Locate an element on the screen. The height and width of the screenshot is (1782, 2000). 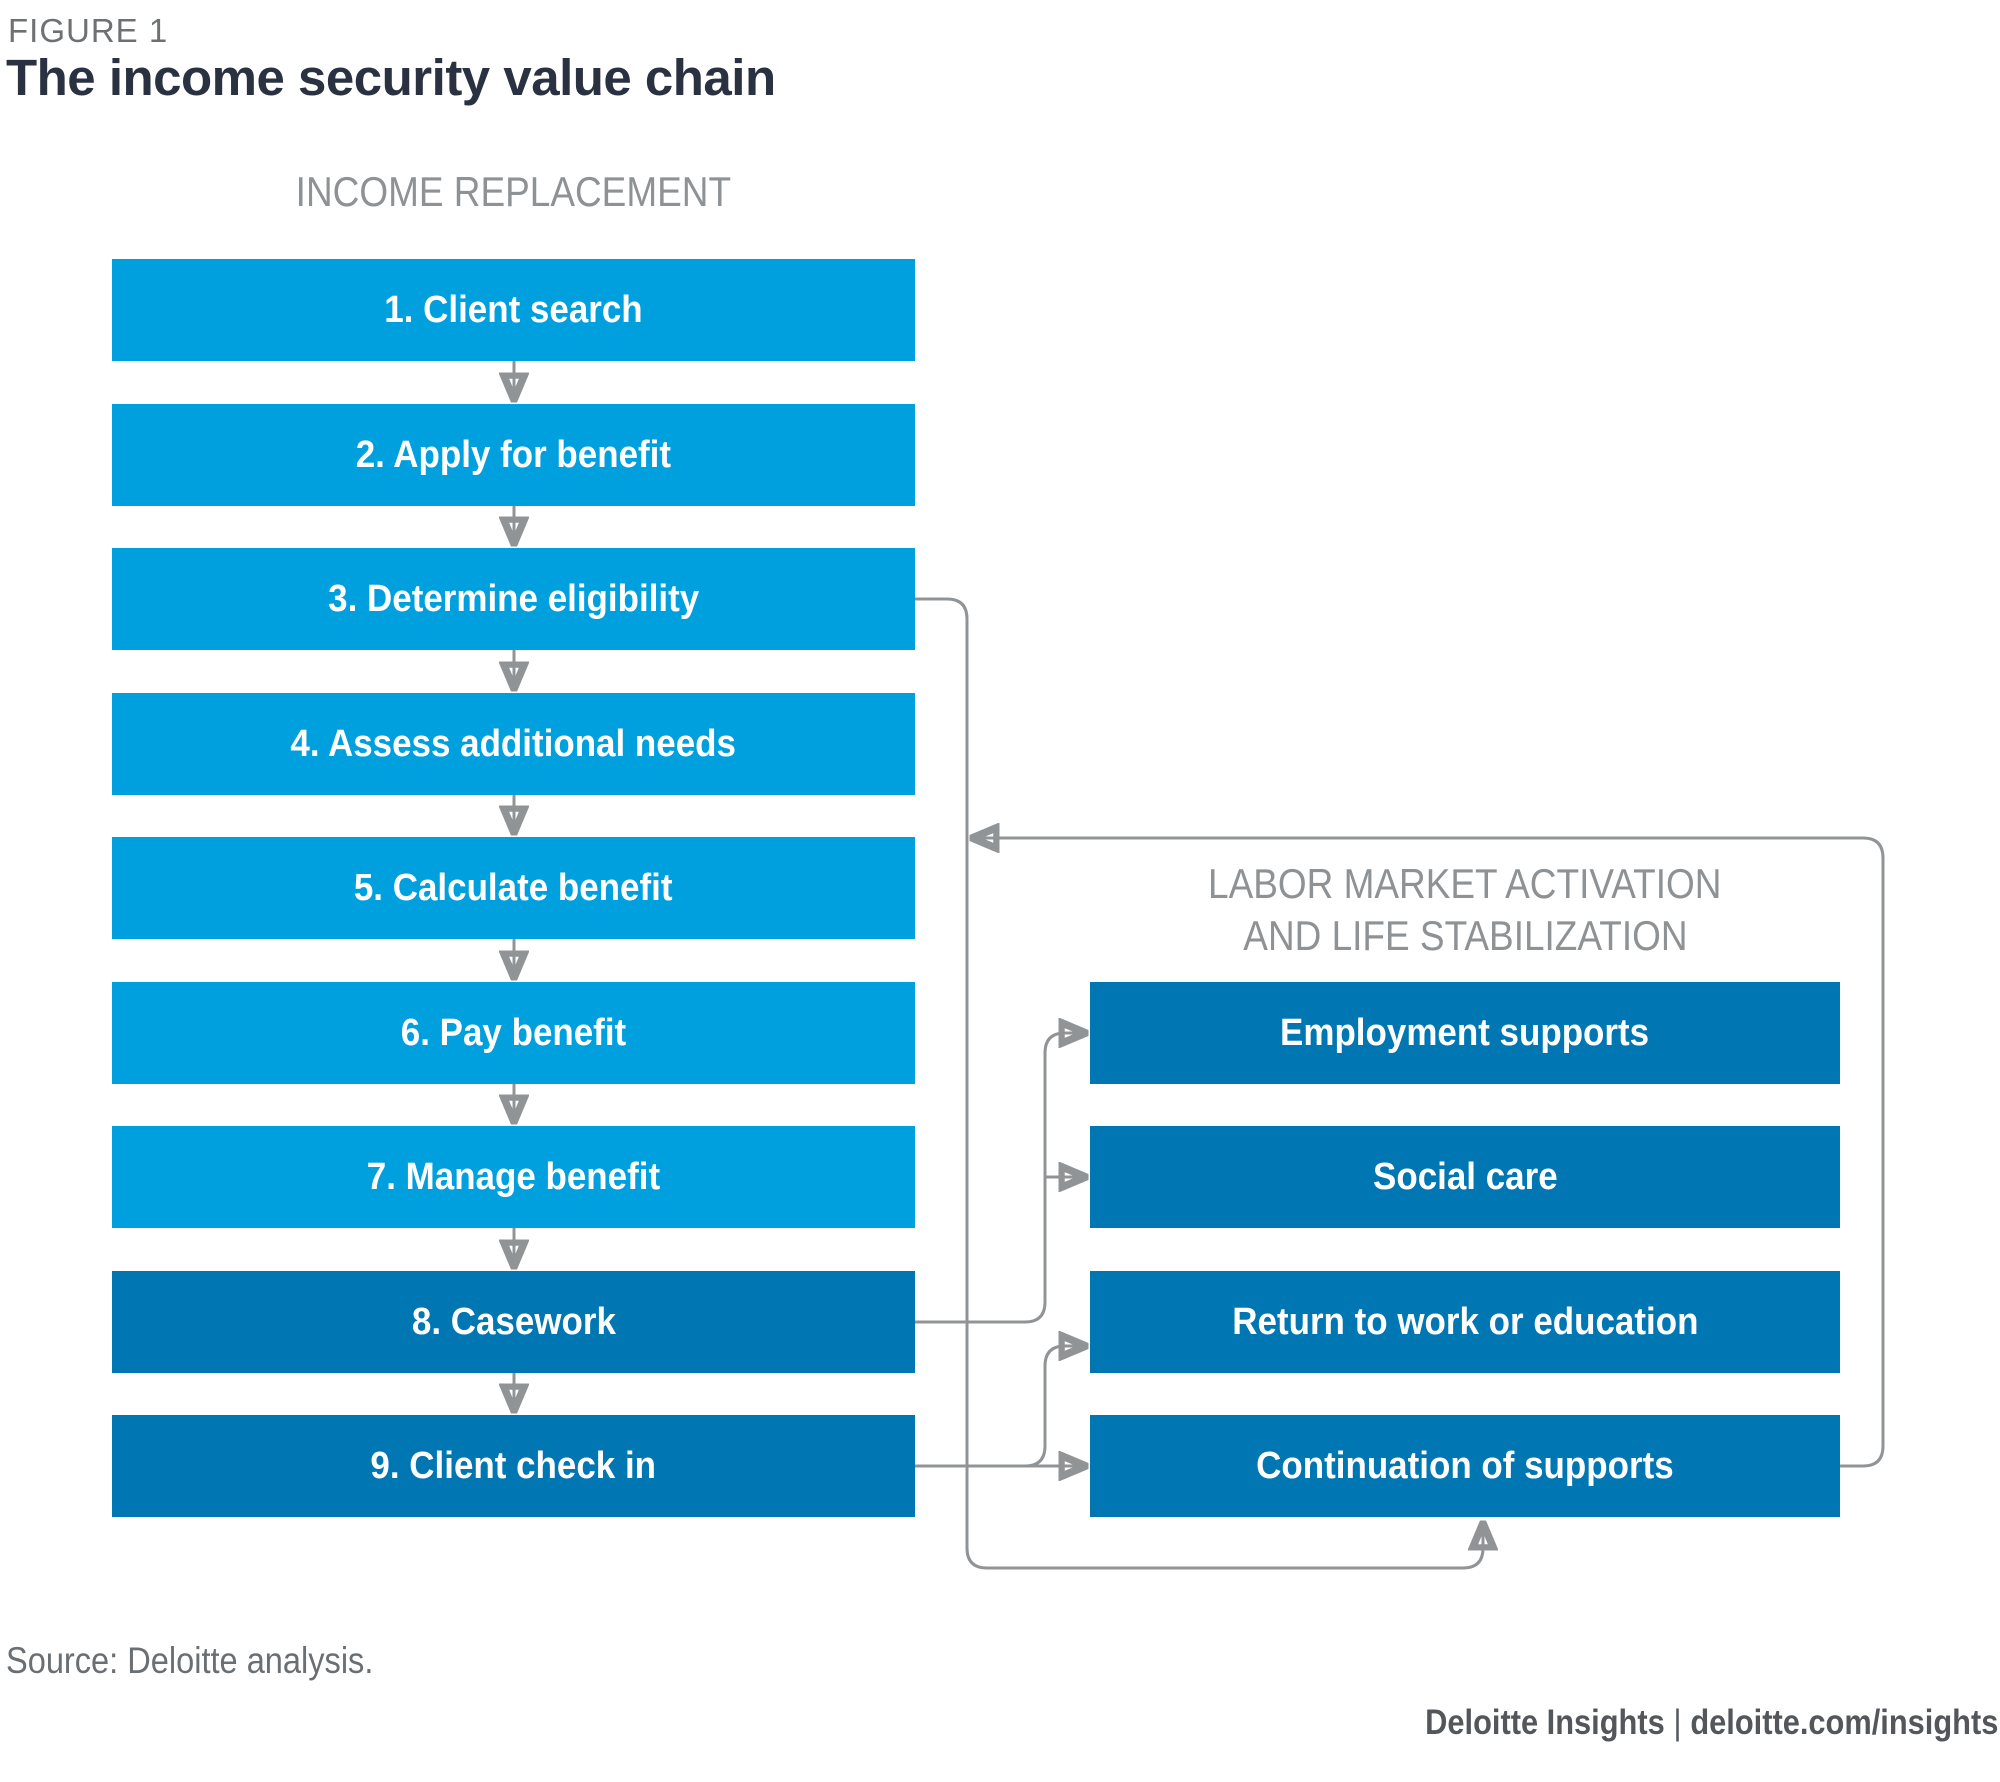
income-replacement-header-text: INCOME REPLACEMENT is located at coordinates (513, 191).